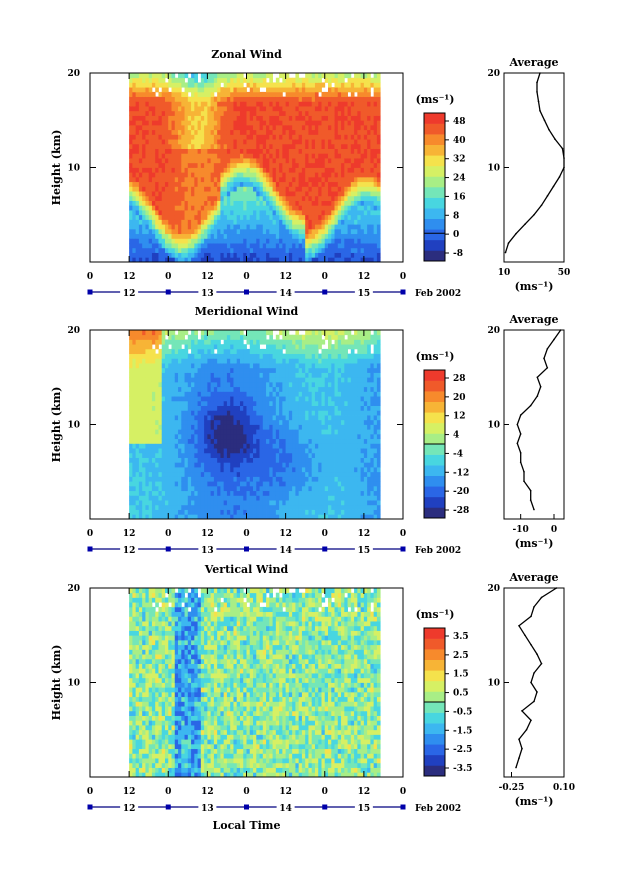 The width and height of the screenshot is (624, 877). Describe the element at coordinates (459, 141) in the screenshot. I see `colorbar-tick-label: 40` at that location.